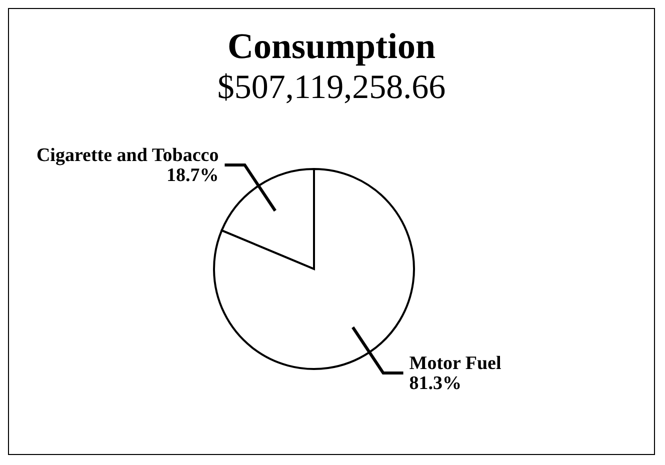  I want to click on data-label: 81.3%, so click(435, 383).